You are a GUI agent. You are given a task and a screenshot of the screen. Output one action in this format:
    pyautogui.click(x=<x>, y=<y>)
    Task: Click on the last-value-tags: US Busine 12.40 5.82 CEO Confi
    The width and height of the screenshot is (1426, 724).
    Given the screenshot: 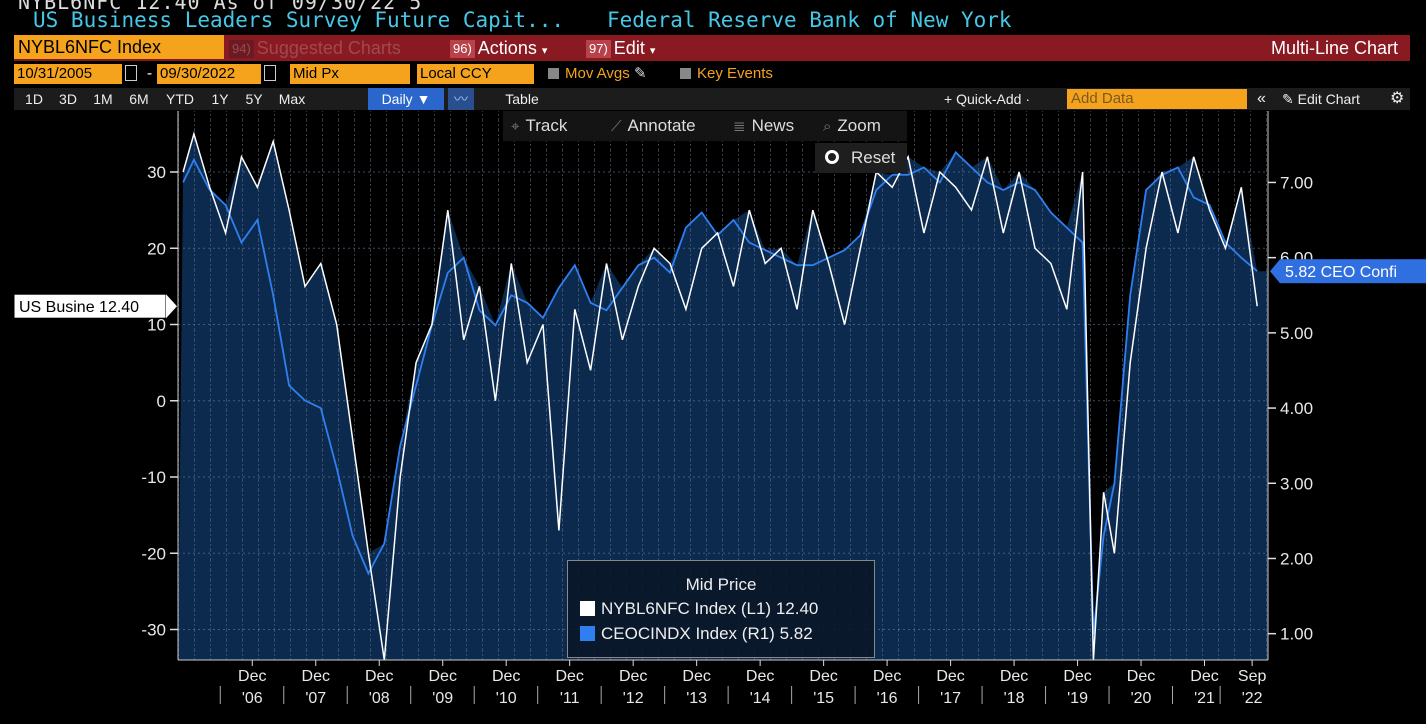 What is the action you would take?
    pyautogui.click(x=719, y=289)
    